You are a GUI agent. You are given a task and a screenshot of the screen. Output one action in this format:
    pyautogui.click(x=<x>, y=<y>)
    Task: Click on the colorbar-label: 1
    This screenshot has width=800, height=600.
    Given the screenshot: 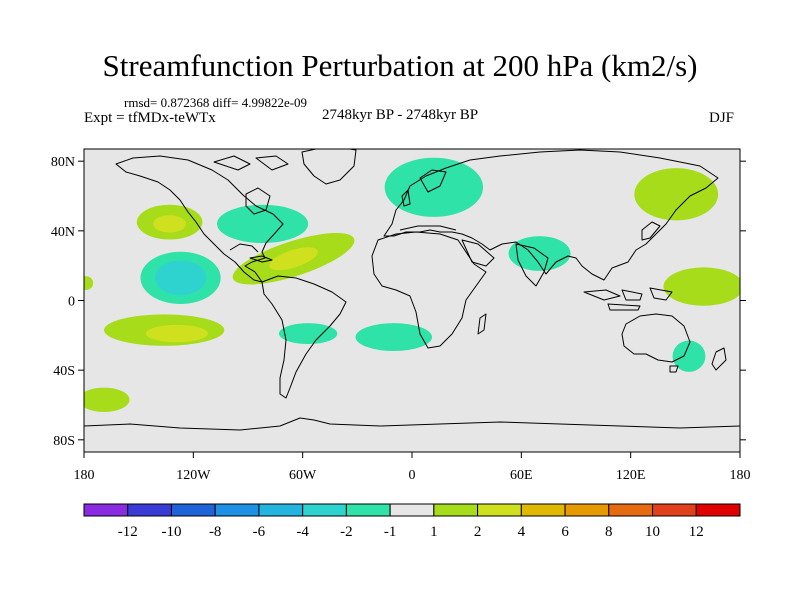 What is the action you would take?
    pyautogui.click(x=434, y=532)
    